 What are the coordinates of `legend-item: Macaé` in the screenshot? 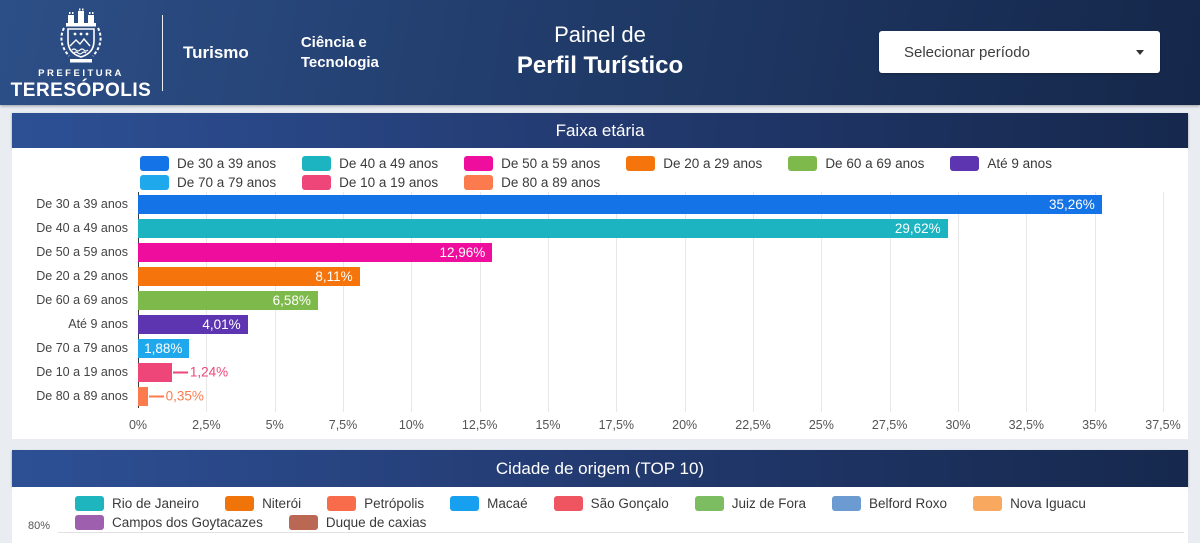 It's located at (489, 503).